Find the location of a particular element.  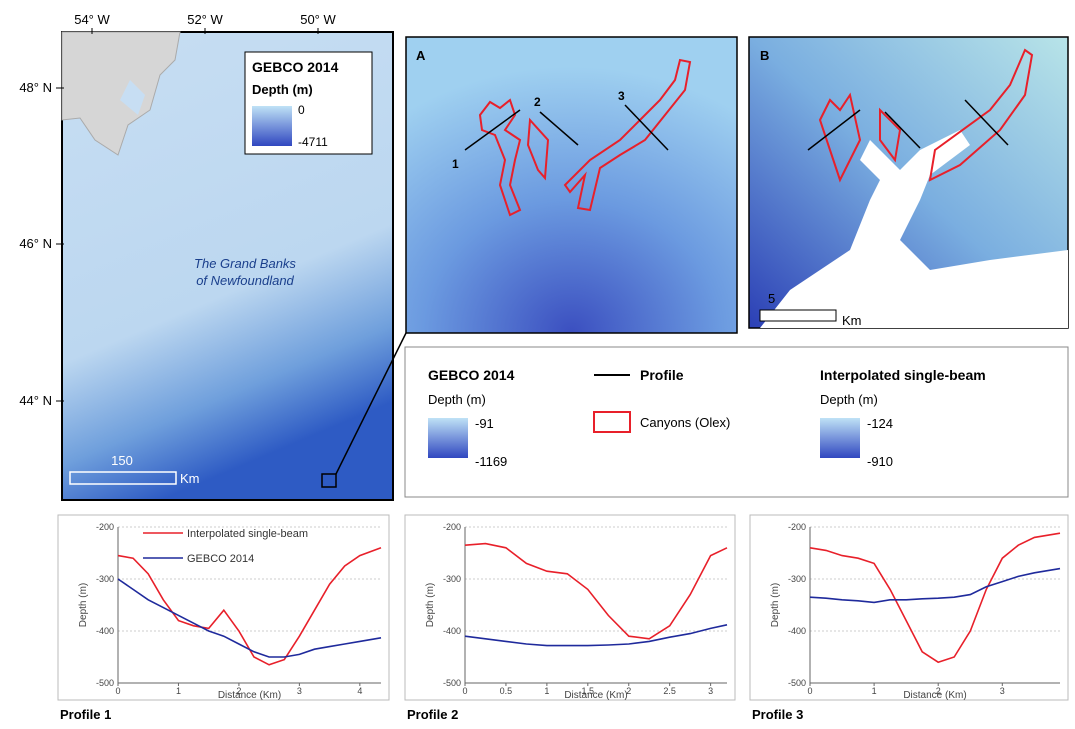

chart-title: Profile 3 is located at coordinates (777, 714).